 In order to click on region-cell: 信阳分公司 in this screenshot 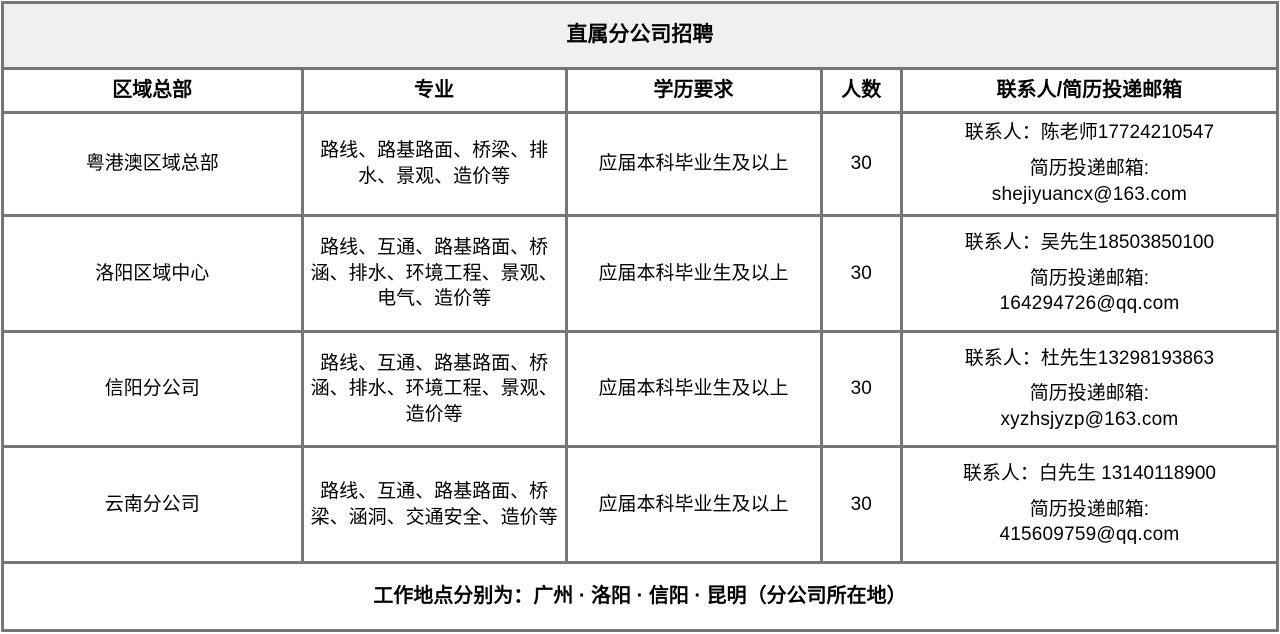, I will do `click(152, 389)`.